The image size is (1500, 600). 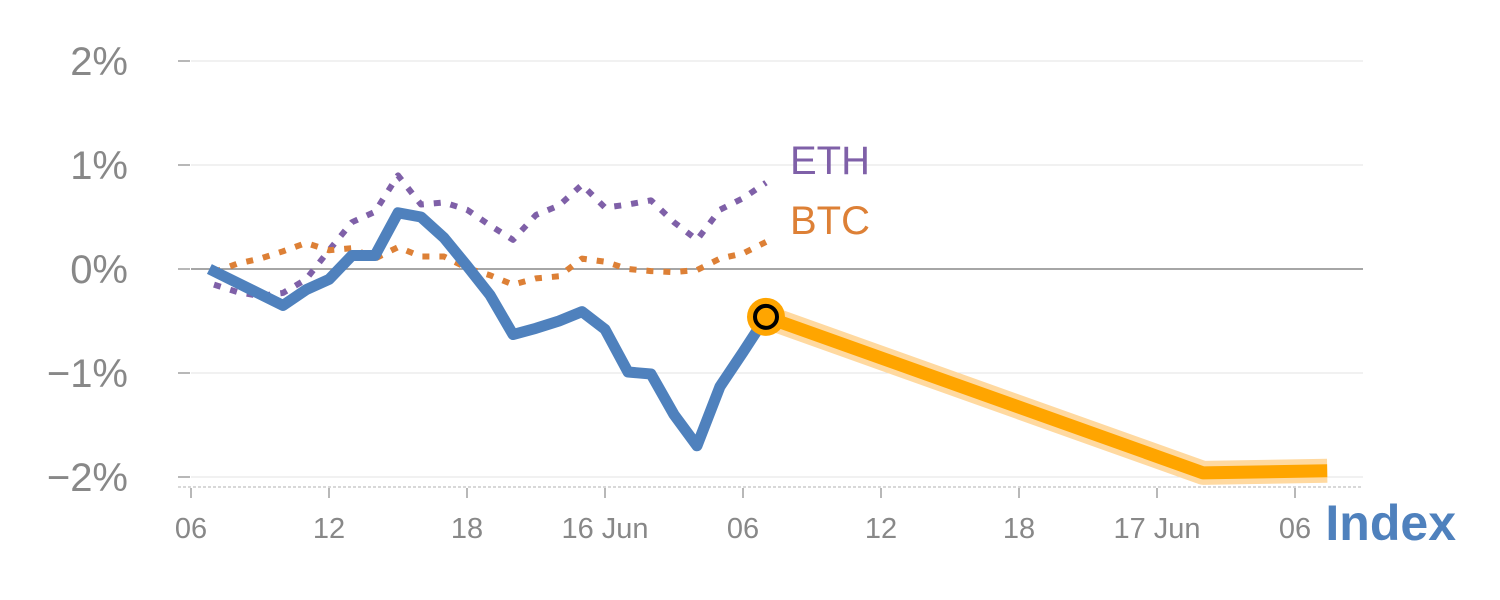 What do you see at coordinates (99, 62) in the screenshot?
I see `y-tick-label: 2%` at bounding box center [99, 62].